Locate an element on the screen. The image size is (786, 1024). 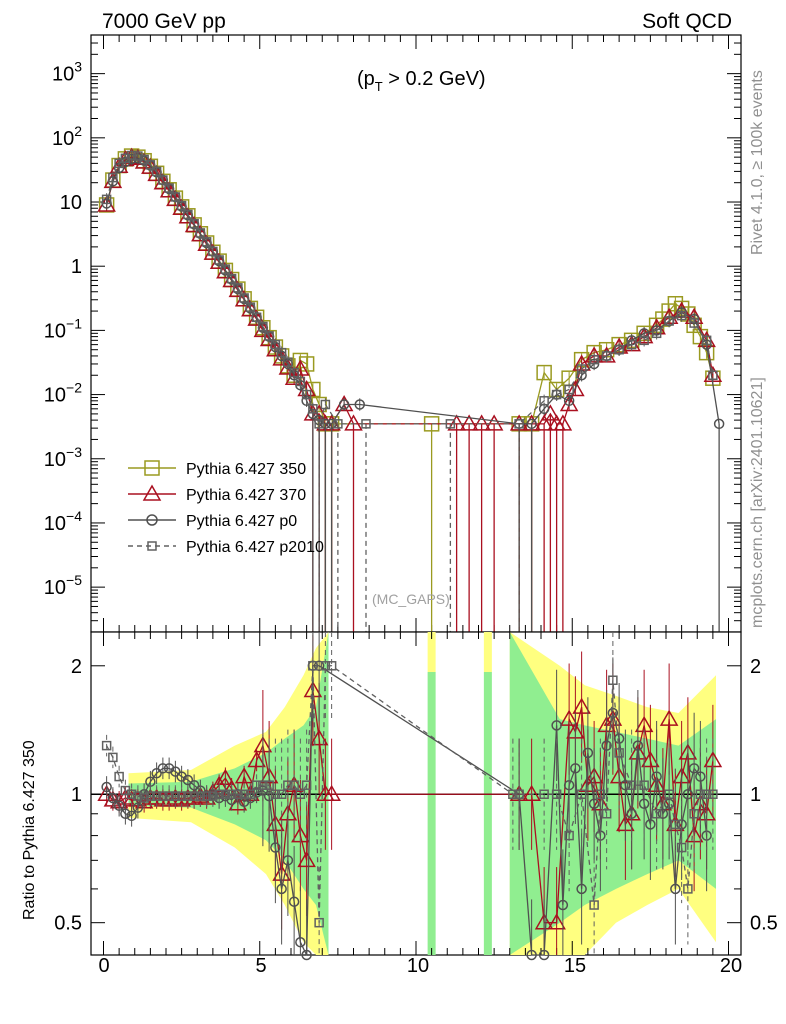
ratio-y-tick-label: 1 is located at coordinates (76, 795).